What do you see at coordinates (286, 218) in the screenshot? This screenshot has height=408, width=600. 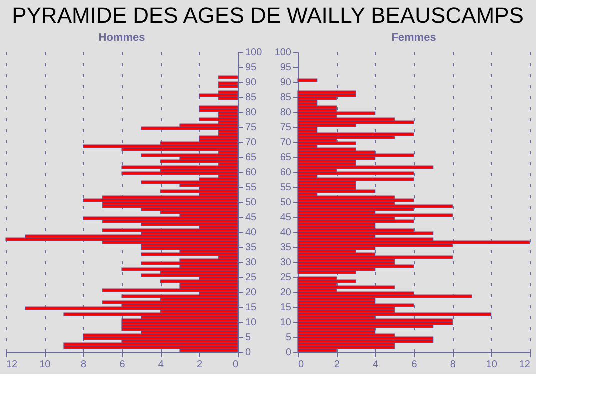 I see `y-tick-label: 45` at bounding box center [286, 218].